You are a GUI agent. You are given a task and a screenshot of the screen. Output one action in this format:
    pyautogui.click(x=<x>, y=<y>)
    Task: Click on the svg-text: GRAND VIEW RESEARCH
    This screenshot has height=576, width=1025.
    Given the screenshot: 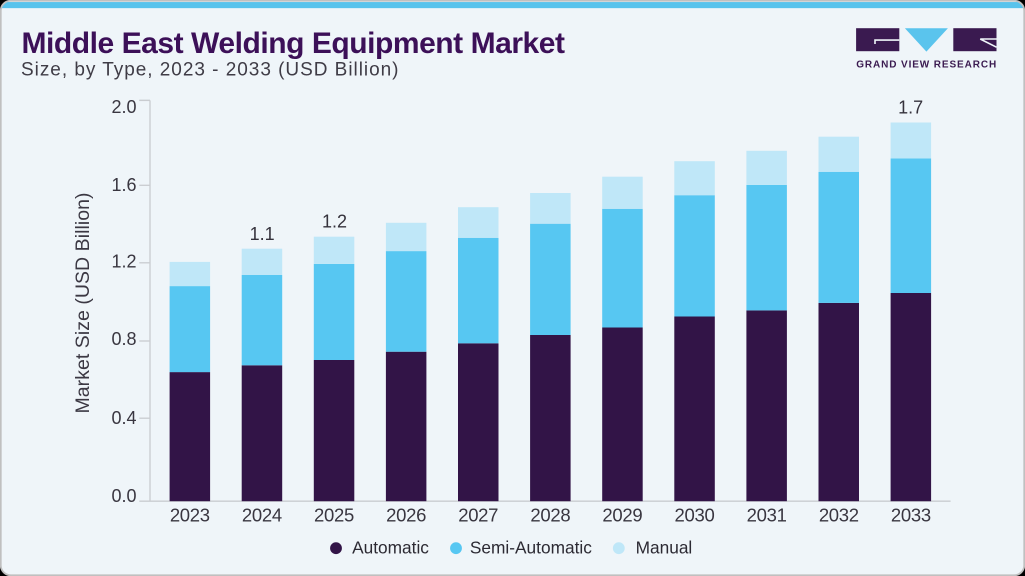 What is the action you would take?
    pyautogui.click(x=926, y=64)
    